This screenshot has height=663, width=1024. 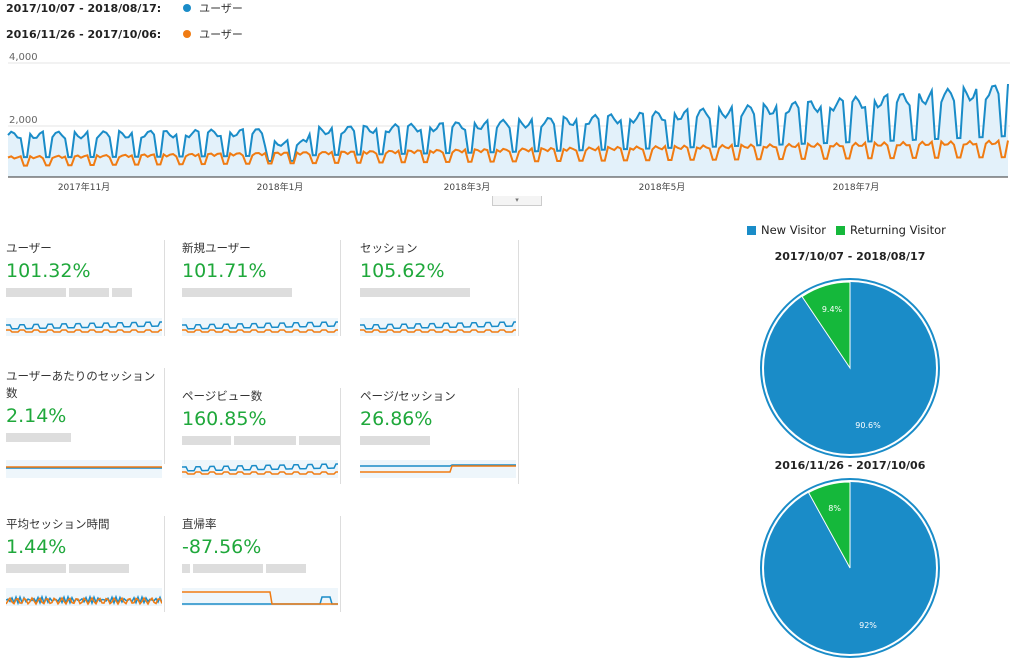 I want to click on metric-title: ページ/セッション, so click(x=408, y=396).